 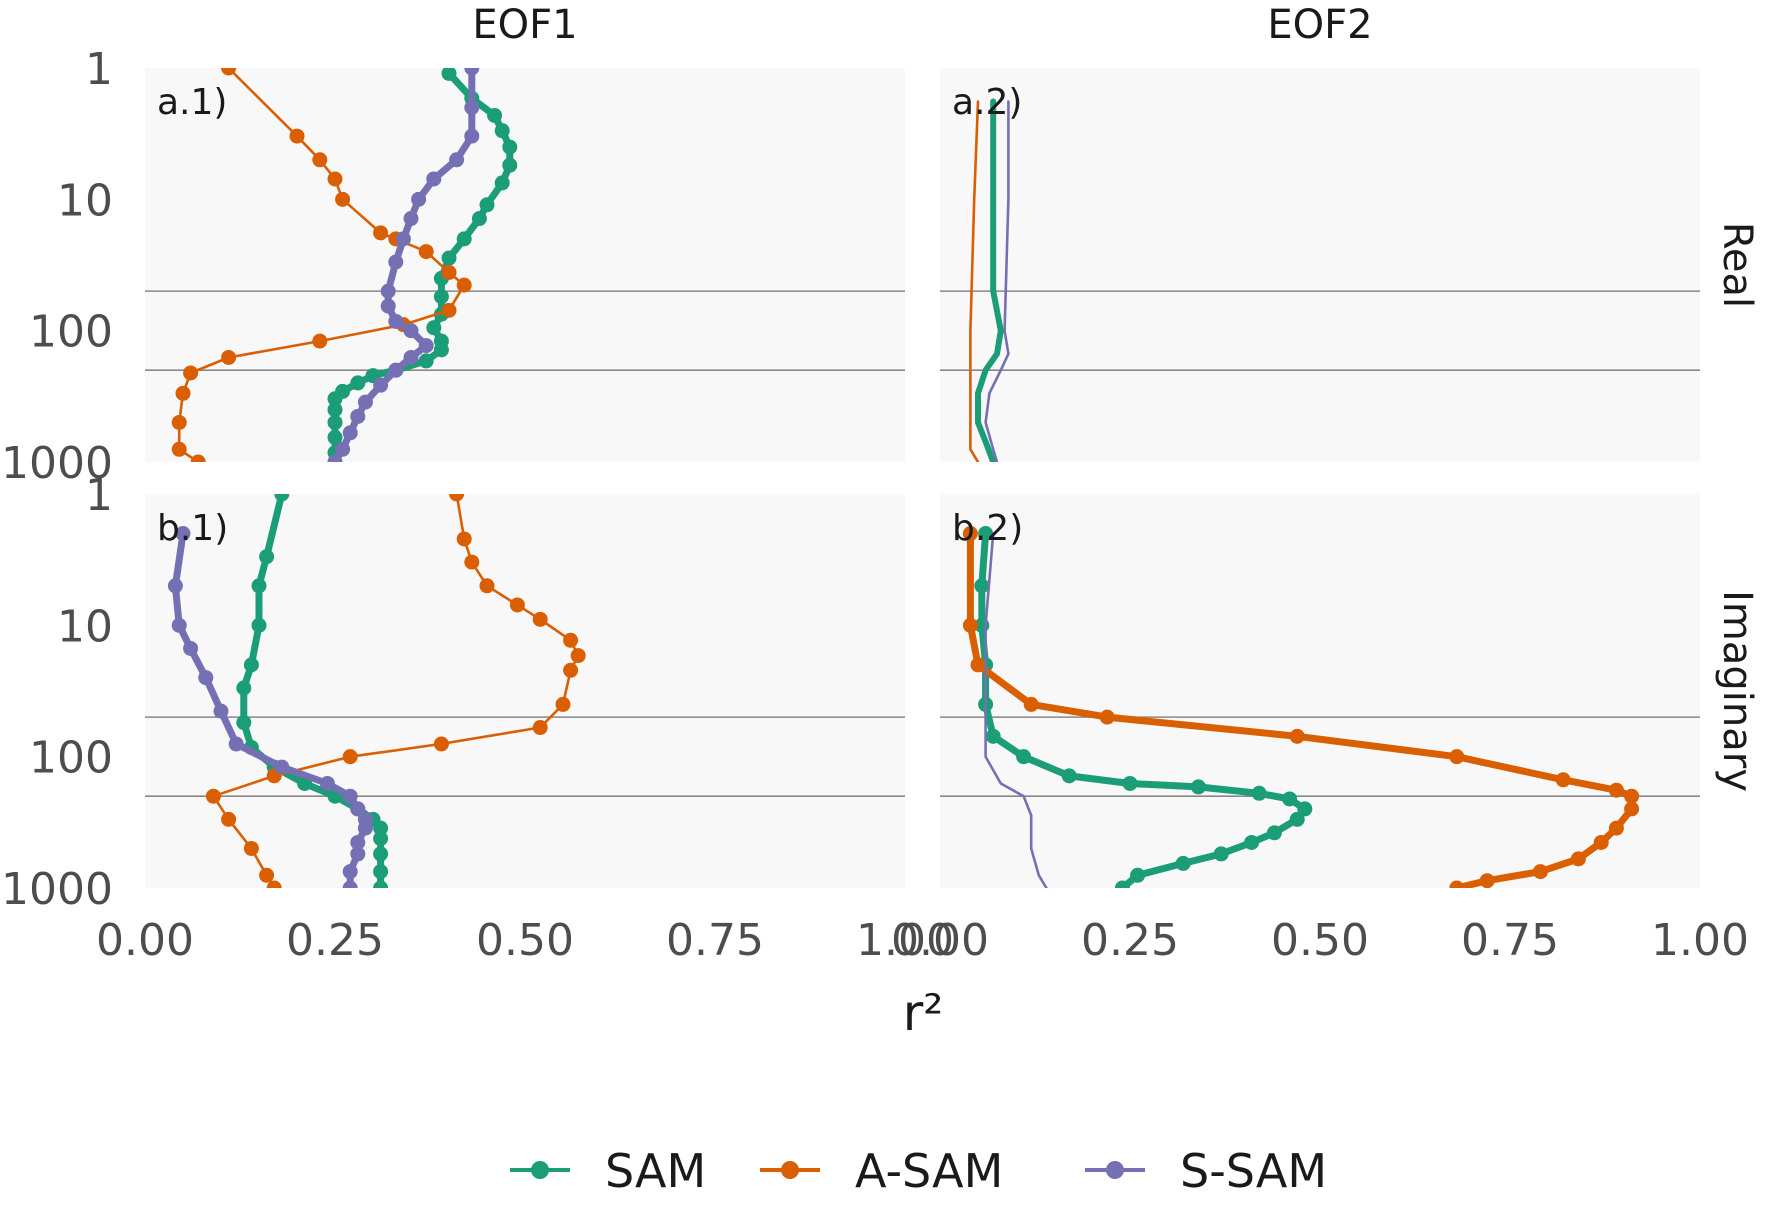 I want to click on panel-label: b.2), so click(x=987, y=528).